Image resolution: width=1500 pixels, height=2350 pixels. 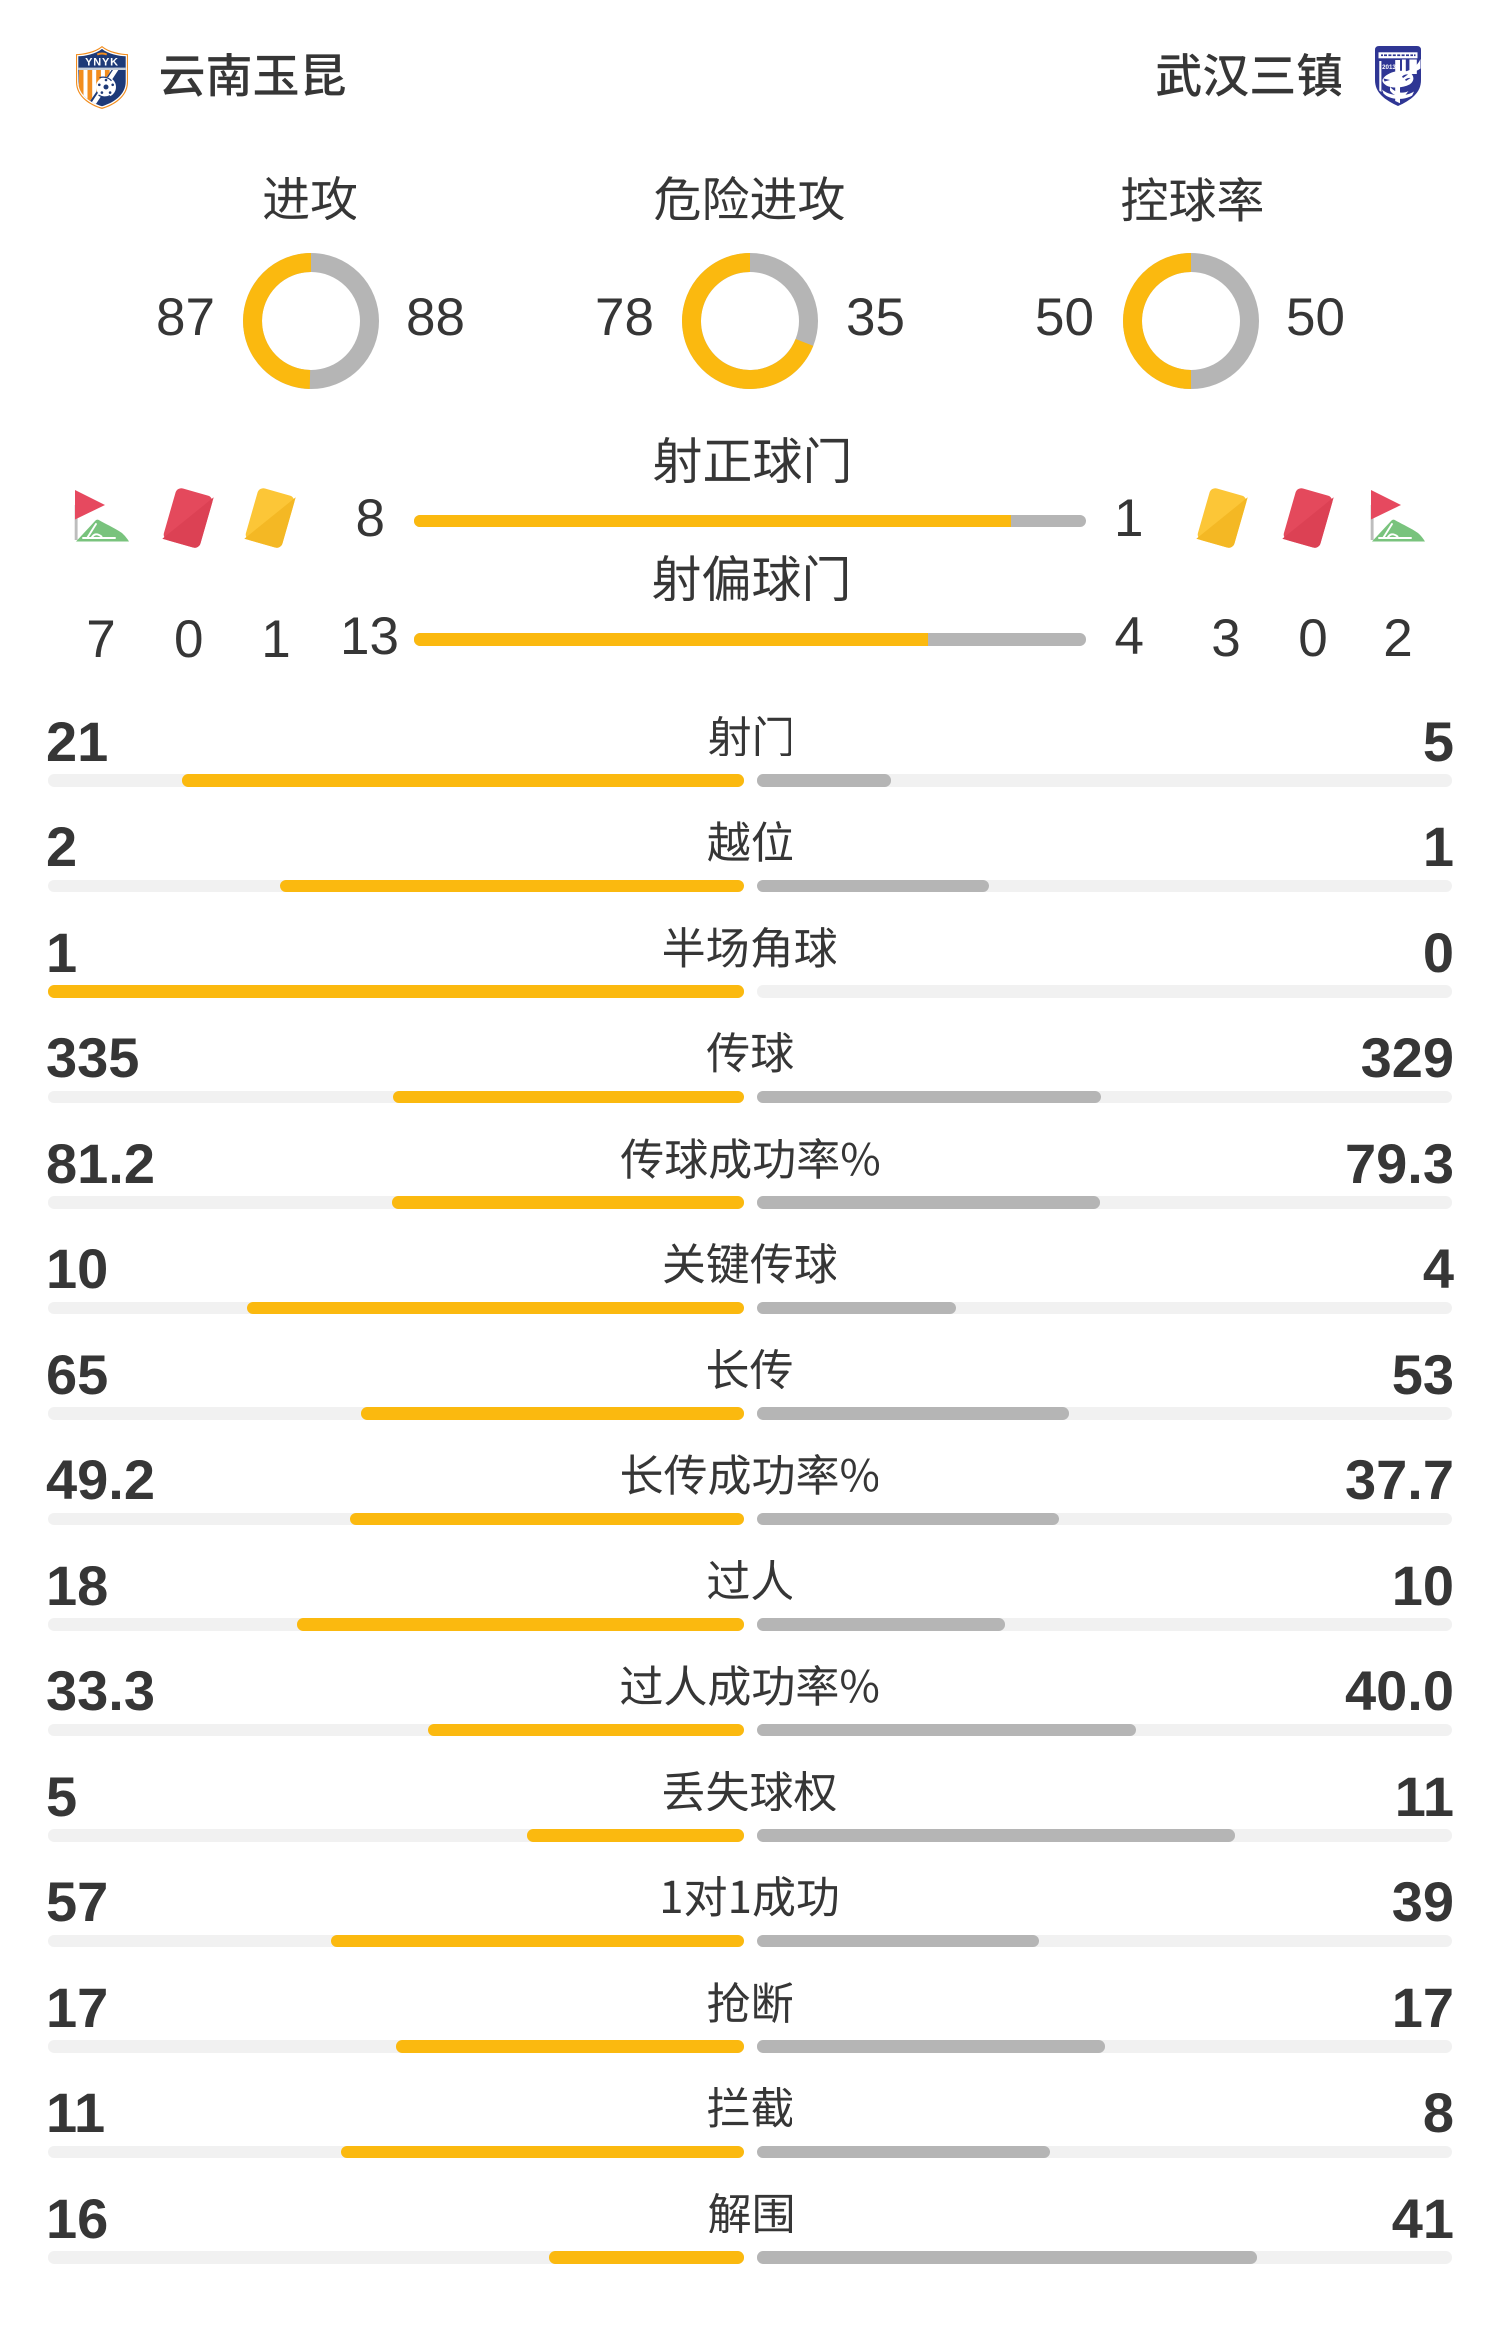 I want to click on svg-text: YNYK, so click(x=102, y=63).